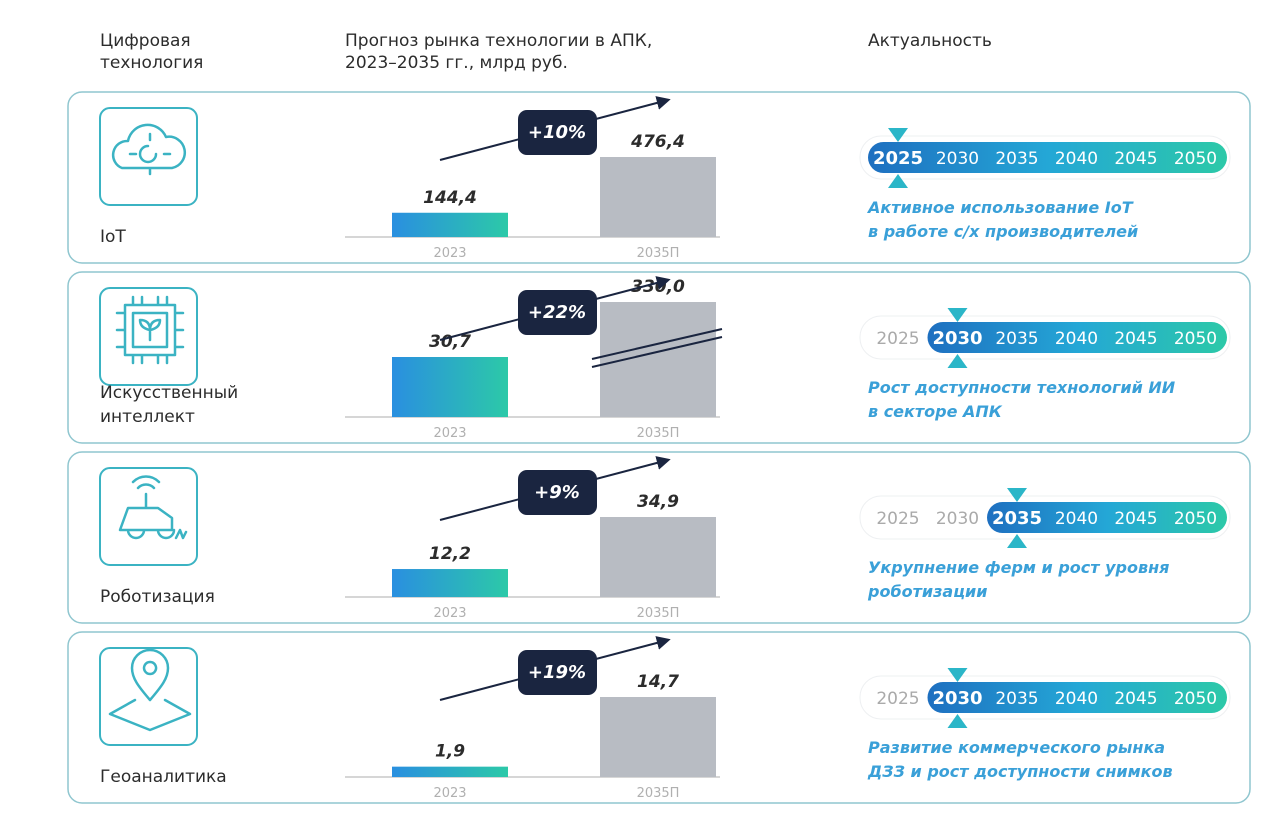 Image resolution: width=1284 pixels, height=818 pixels. What do you see at coordinates (658, 682) in the screenshot?
I see `value-label: 14,7` at bounding box center [658, 682].